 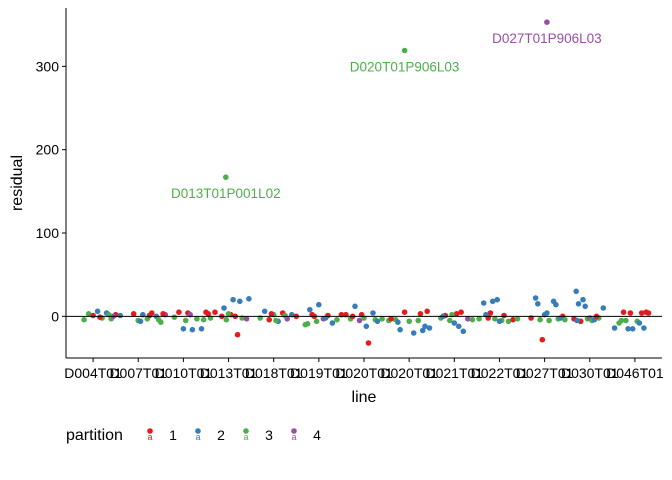 I want to click on outlier-label: D013T01P001L02, so click(x=226, y=193).